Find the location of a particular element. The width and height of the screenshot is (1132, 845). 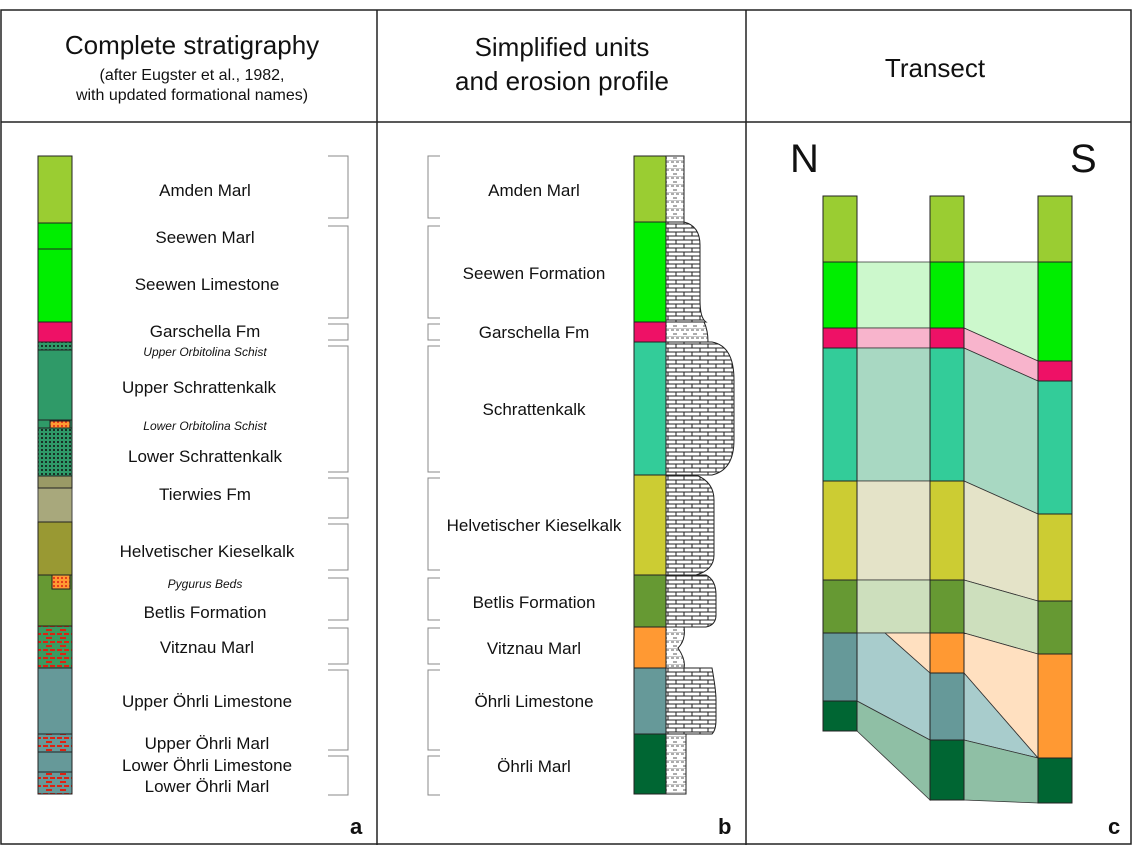

erosion-oehrli-marl is located at coordinates (676, 764).